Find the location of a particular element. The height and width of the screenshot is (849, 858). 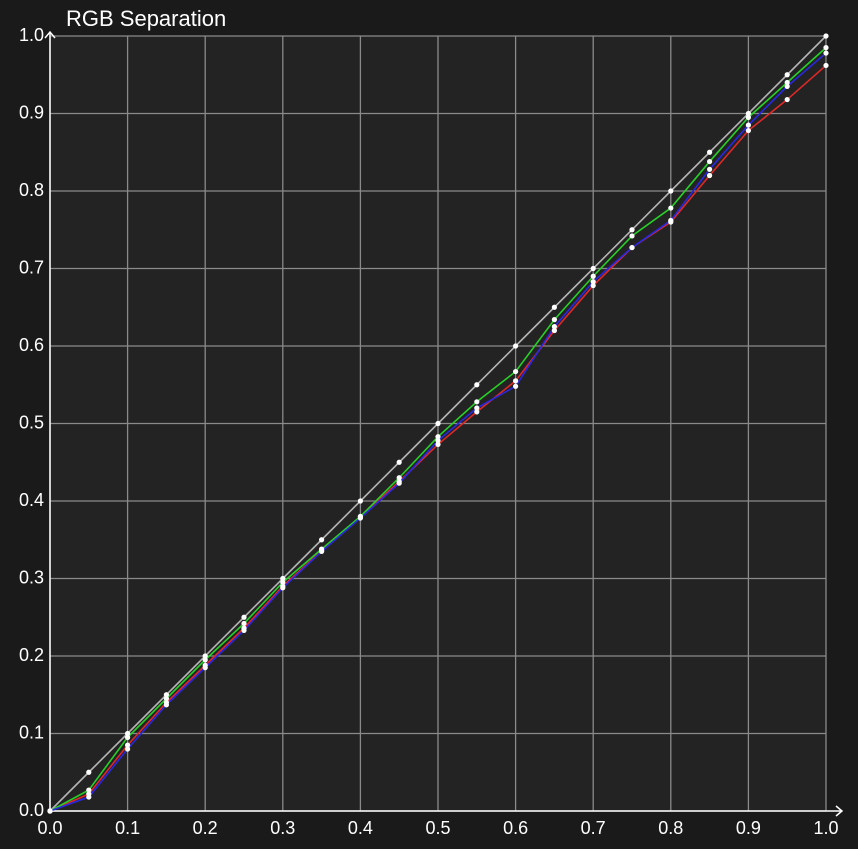

y-tick-label: 0.7 is located at coordinates (31, 267).